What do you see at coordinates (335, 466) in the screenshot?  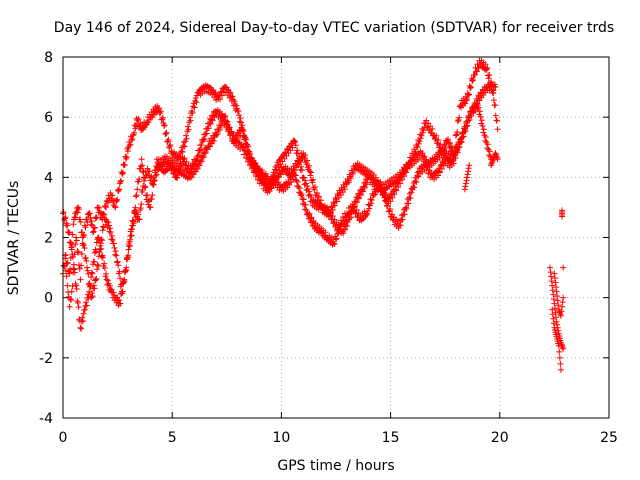 I see `x-axis-label: GPS time / hours` at bounding box center [335, 466].